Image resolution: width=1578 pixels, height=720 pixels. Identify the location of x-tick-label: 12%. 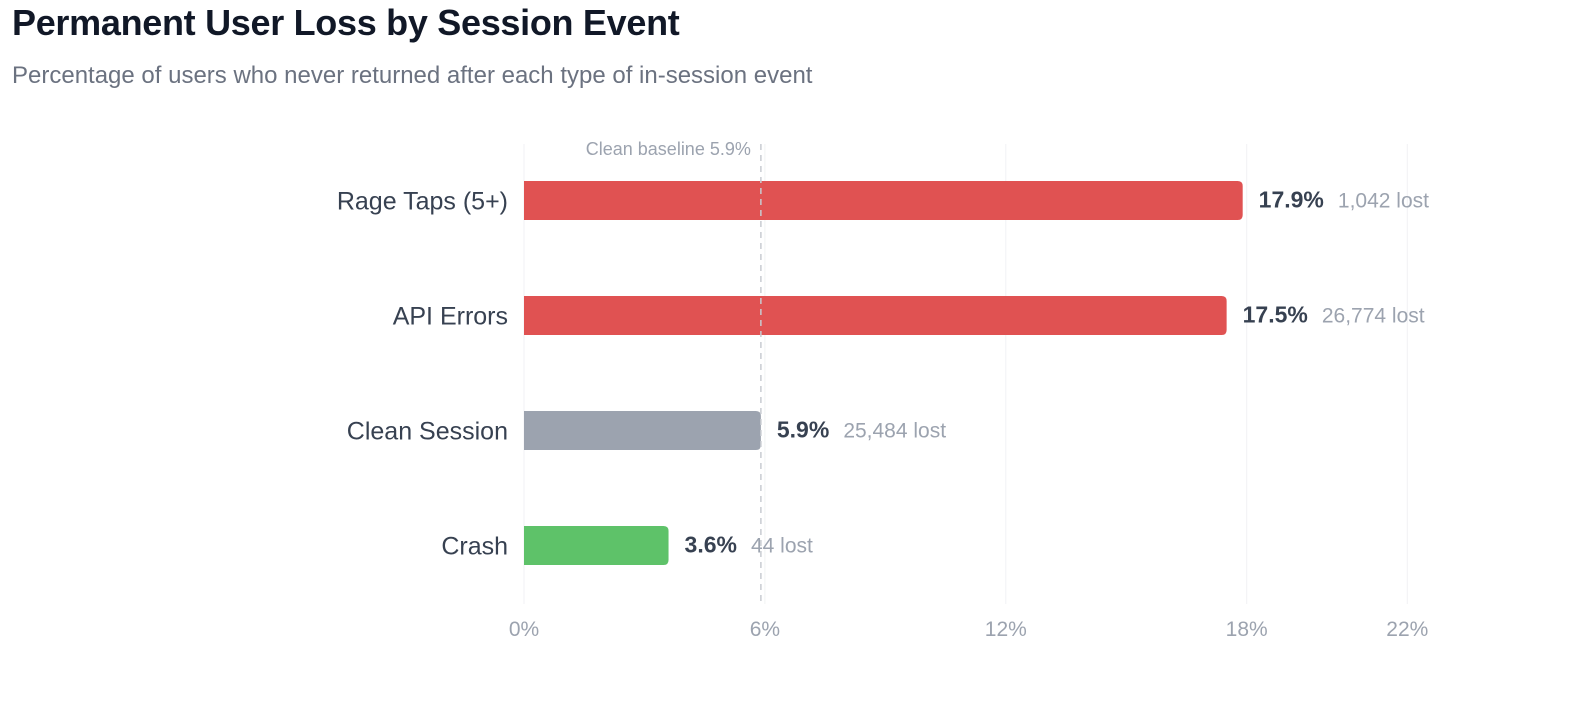
(1006, 629).